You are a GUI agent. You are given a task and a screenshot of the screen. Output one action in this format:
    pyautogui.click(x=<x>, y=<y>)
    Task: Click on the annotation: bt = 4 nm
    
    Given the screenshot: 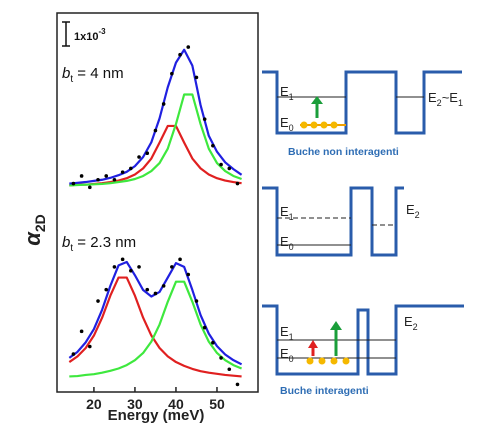 What is the action you would take?
    pyautogui.click(x=93, y=75)
    